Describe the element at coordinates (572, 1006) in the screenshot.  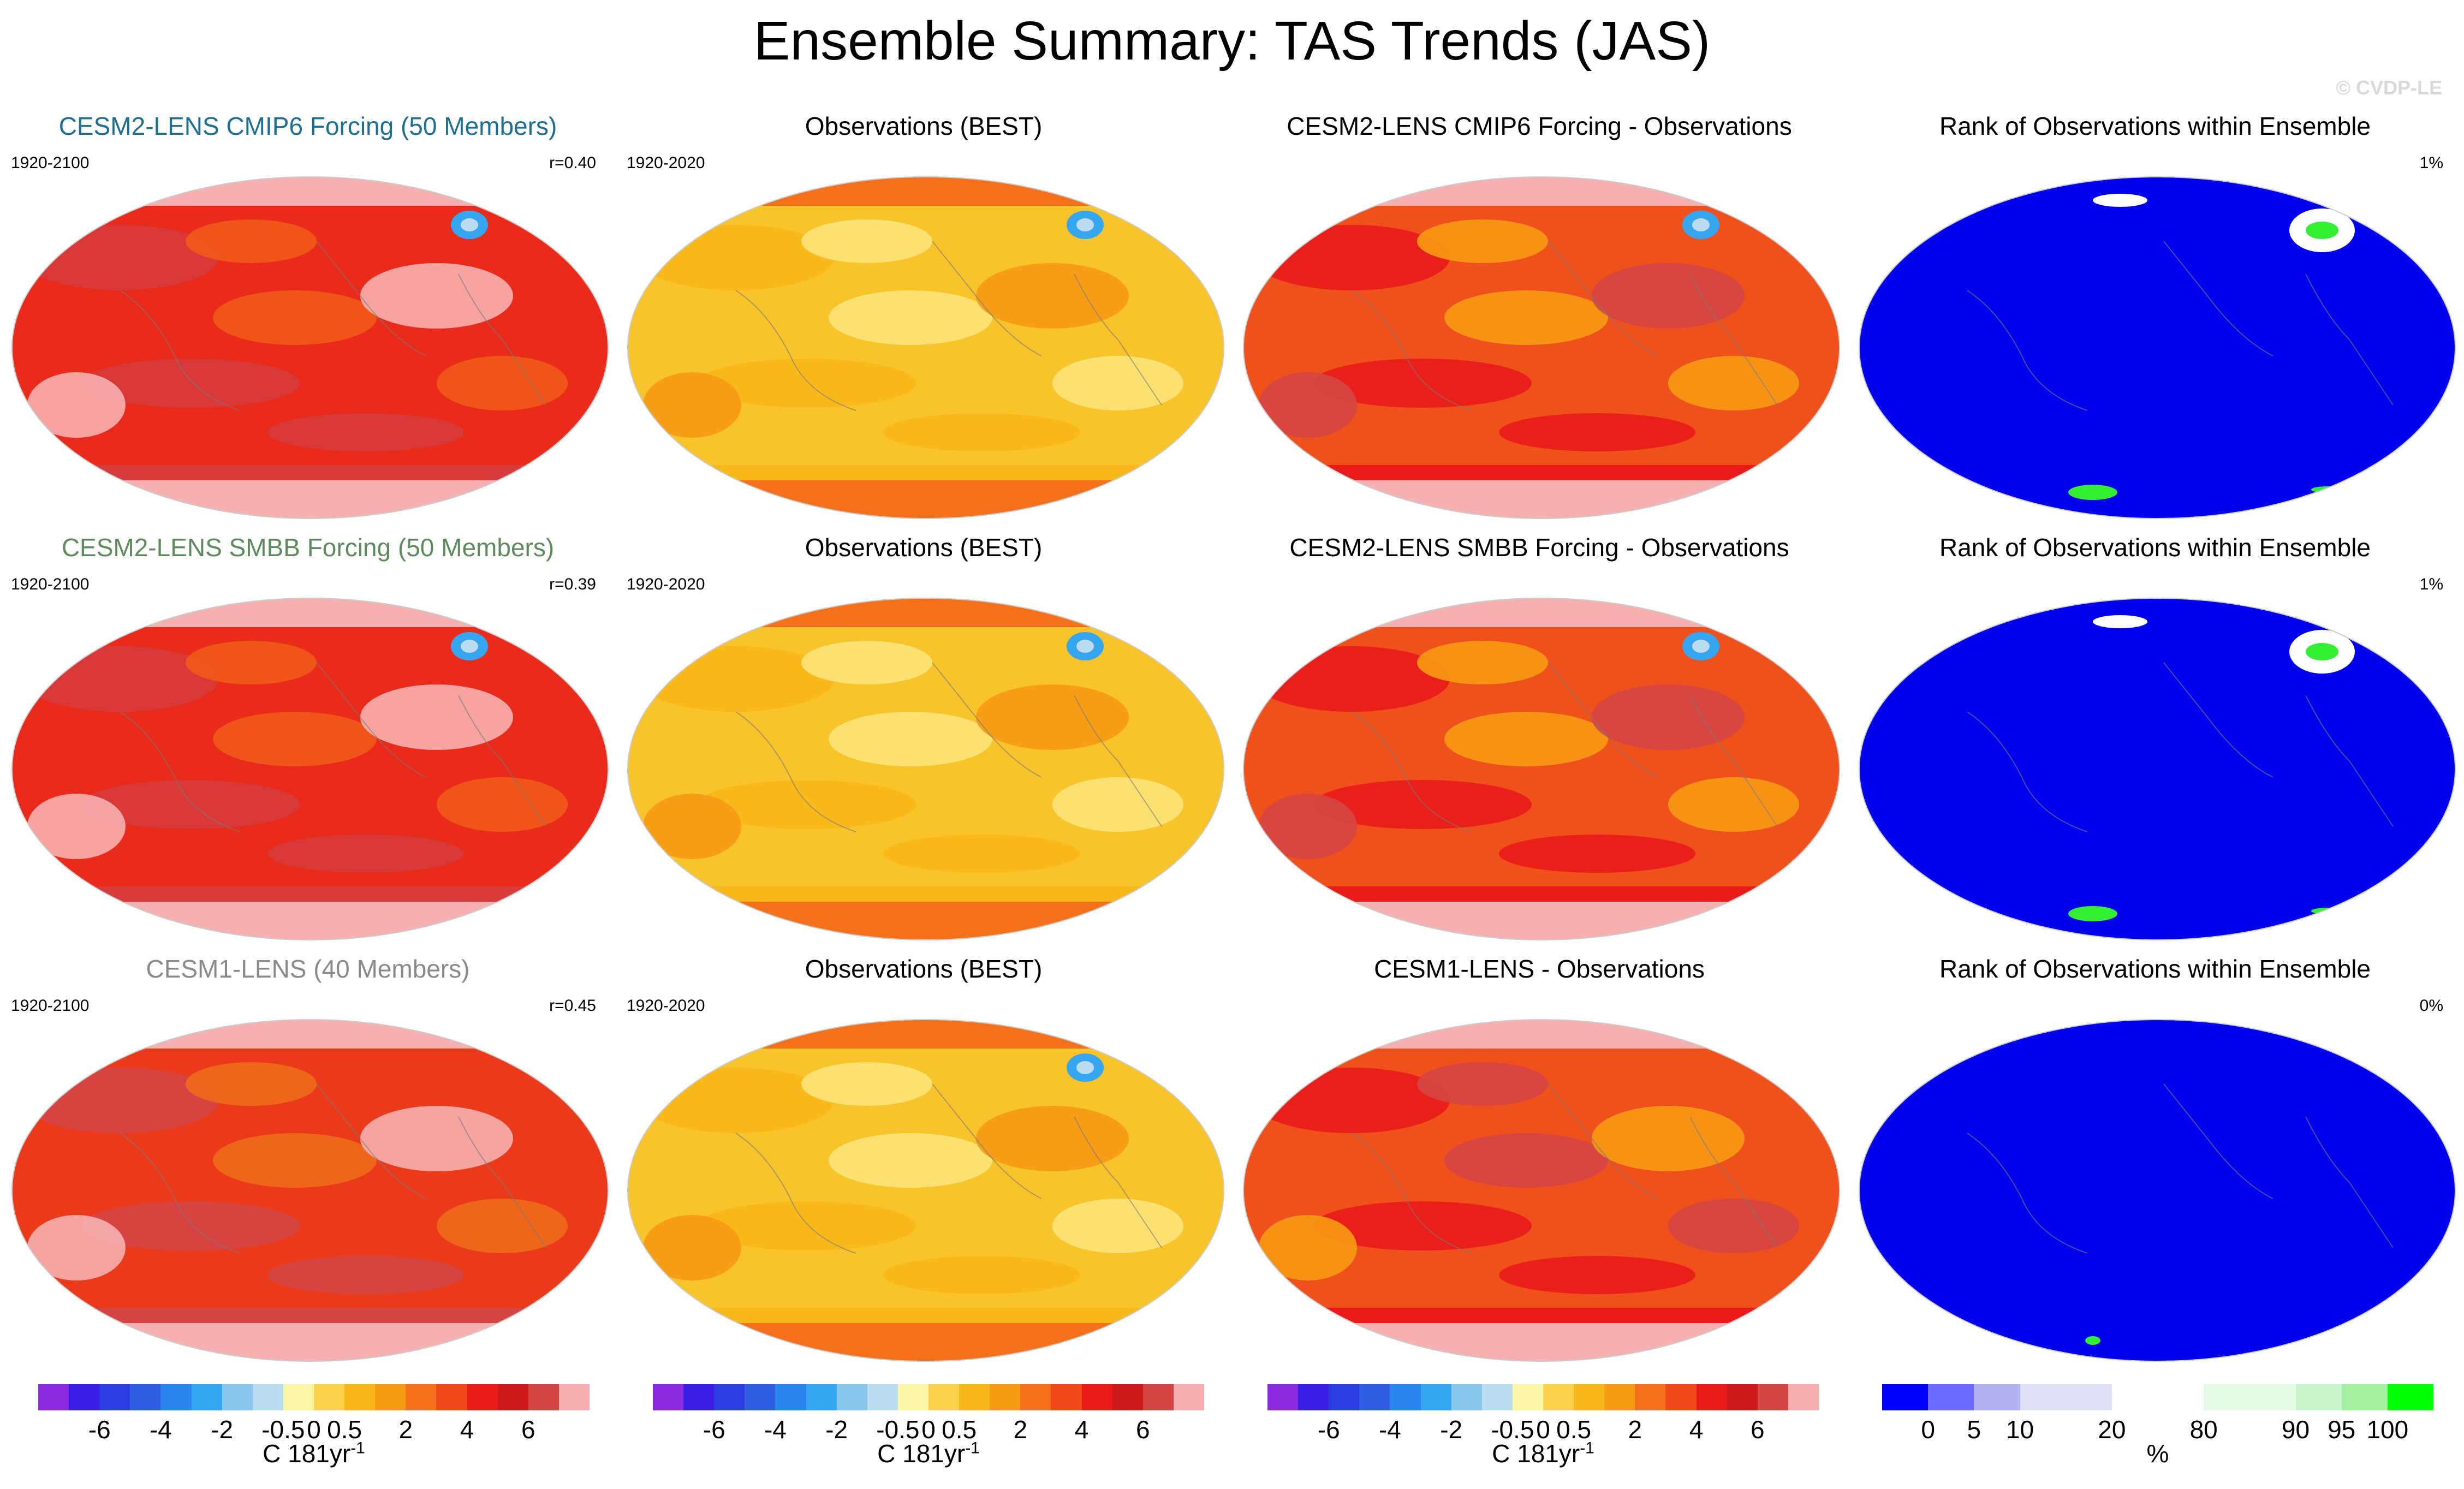
I see `panel-stat: r=0.45` at that location.